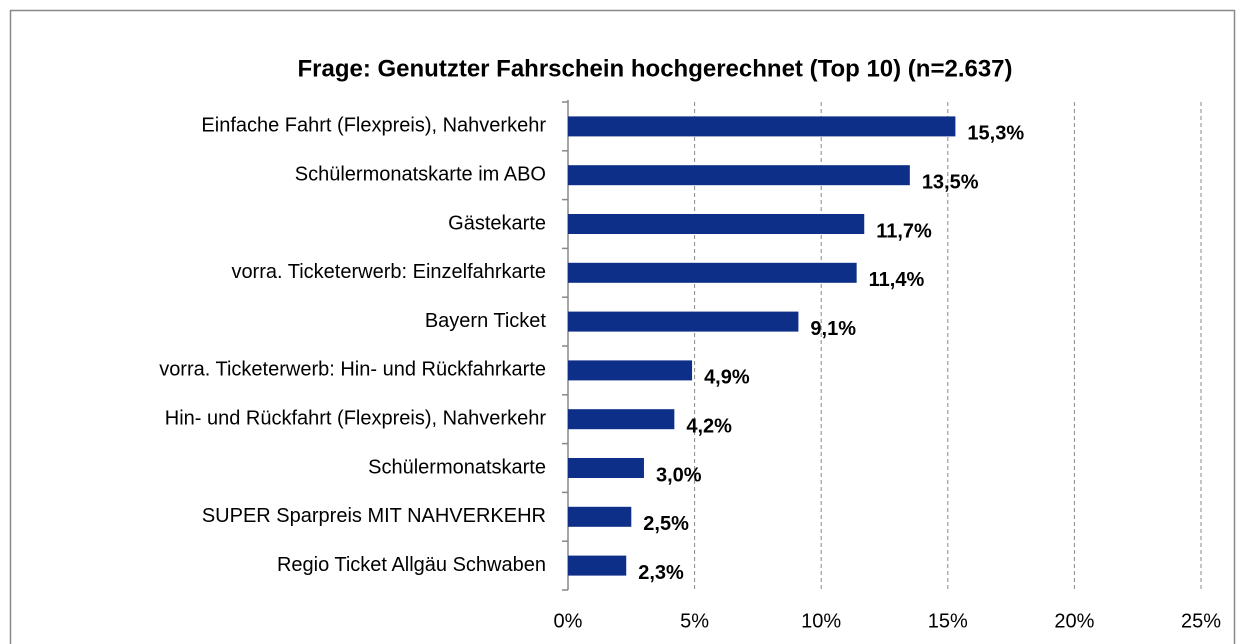 The image size is (1245, 644). Describe the element at coordinates (995, 134) in the screenshot. I see `value-label: 15,3%` at that location.